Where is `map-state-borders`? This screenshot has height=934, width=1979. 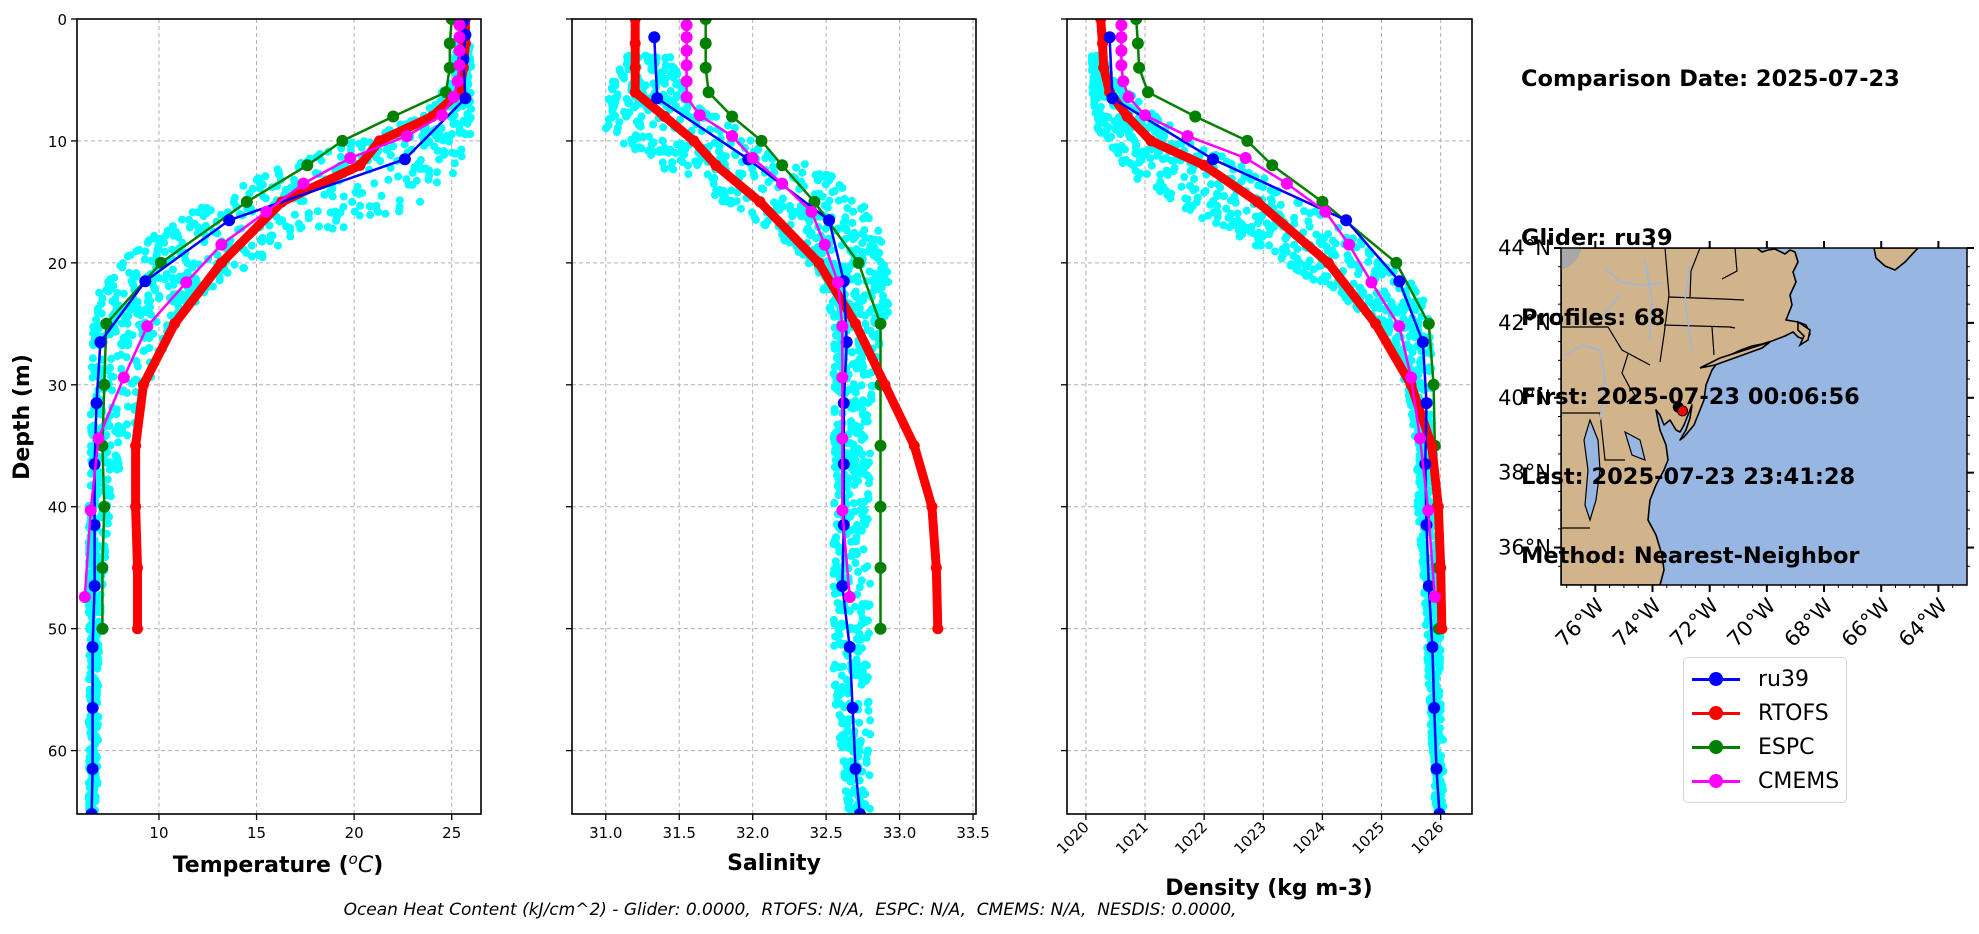 map-state-borders is located at coordinates (1653, 388).